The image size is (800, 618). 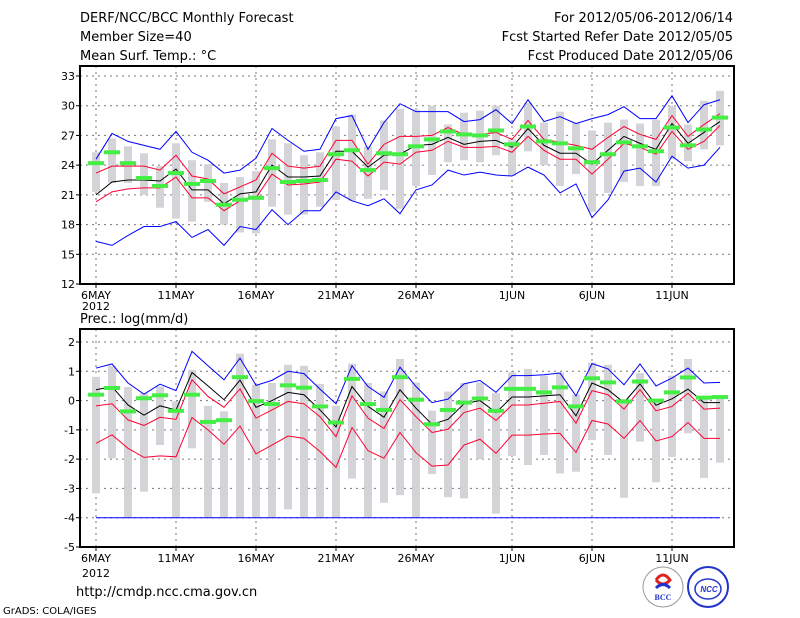 What do you see at coordinates (71, 401) in the screenshot?
I see `y-tick-label: 0` at bounding box center [71, 401].